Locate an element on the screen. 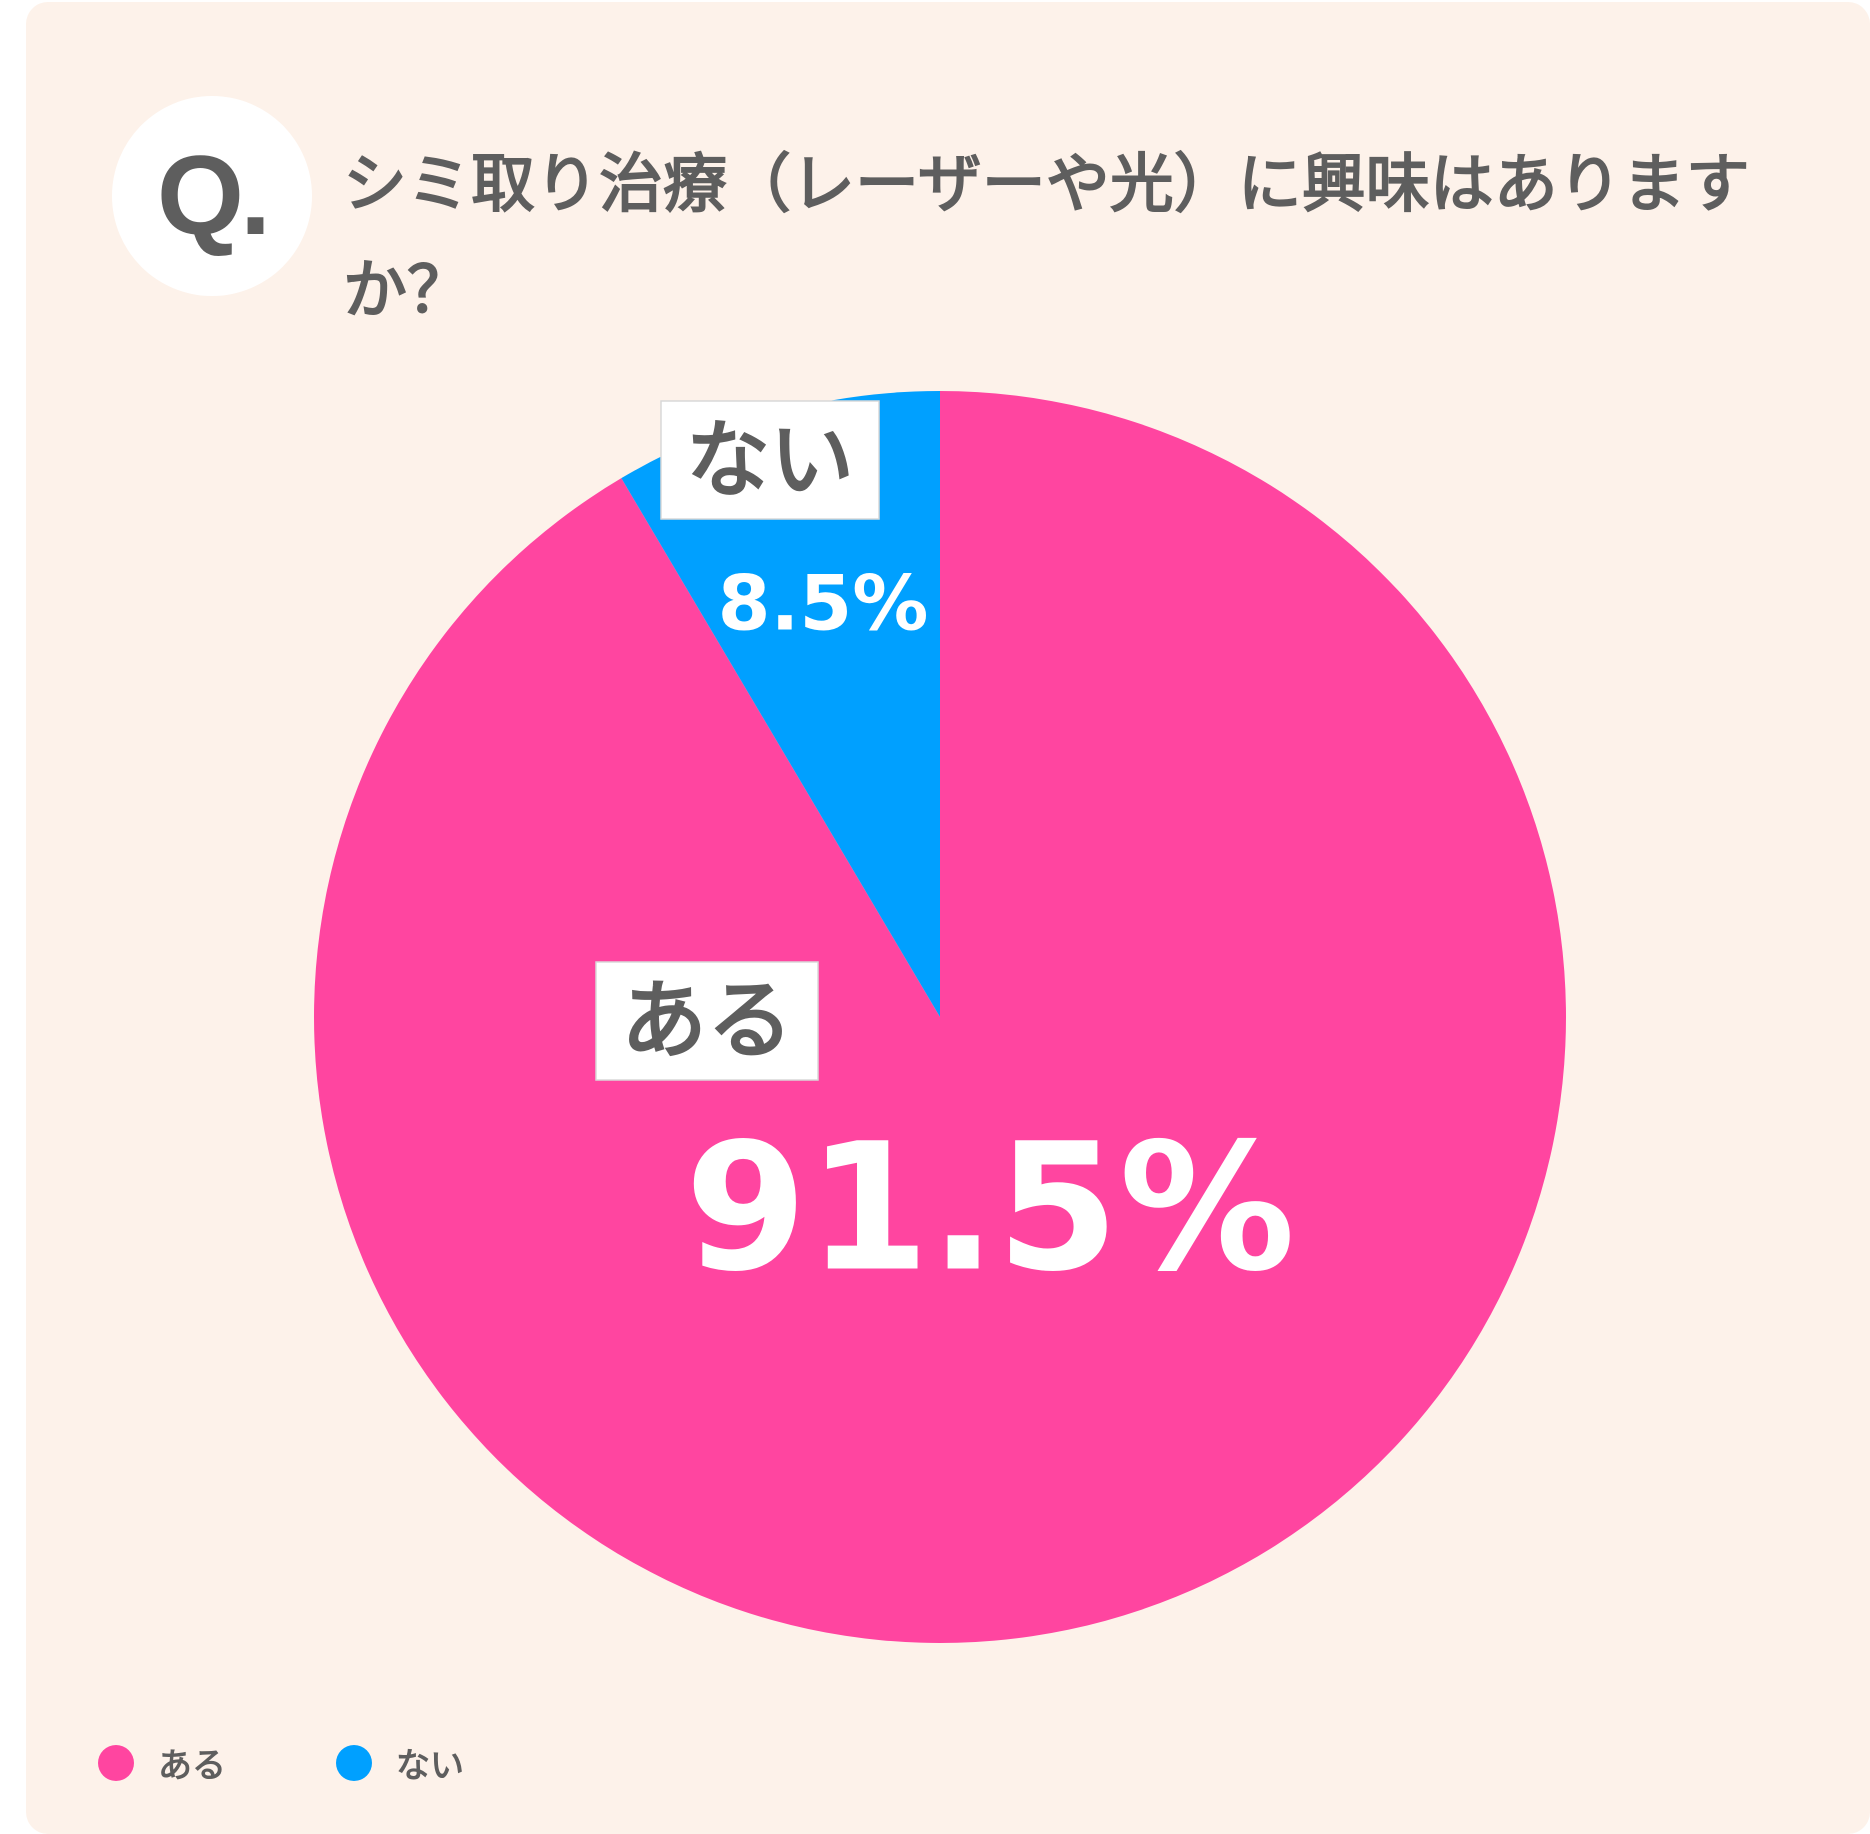 The width and height of the screenshot is (1870, 1834). question-title: シミ取り治療（レーザーや光）に興味はありますか？ is located at coordinates (1046, 238).